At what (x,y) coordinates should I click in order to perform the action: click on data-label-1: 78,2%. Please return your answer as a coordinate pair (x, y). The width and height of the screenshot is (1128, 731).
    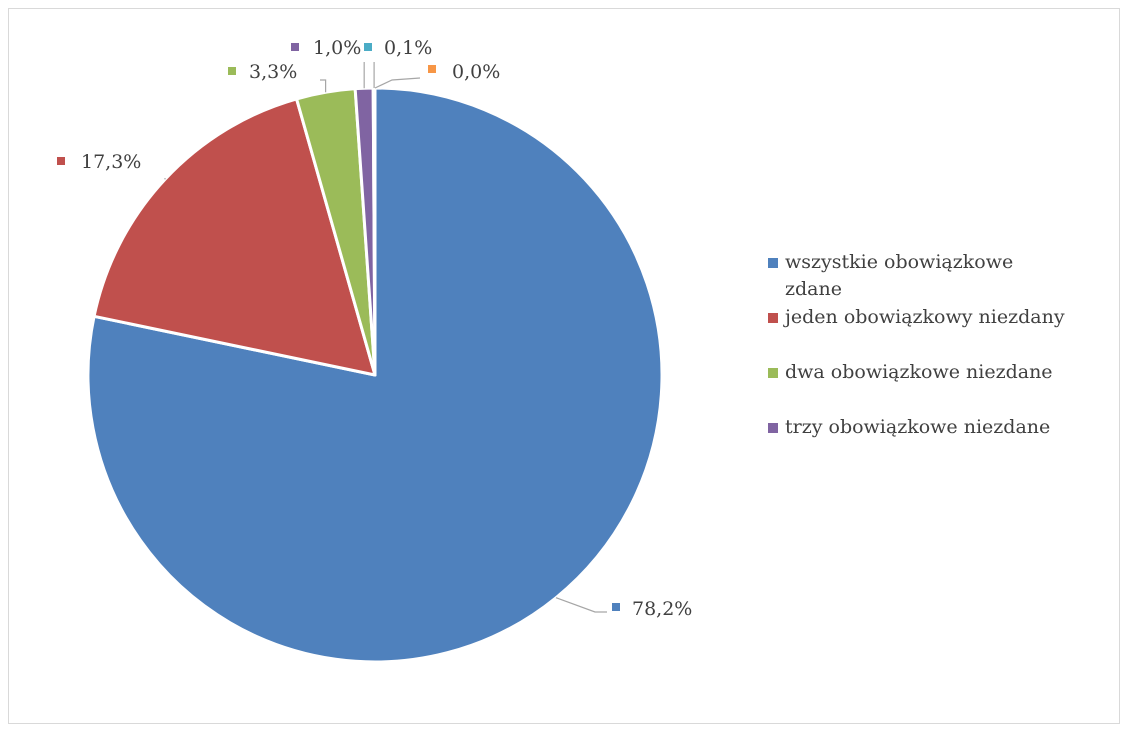
    Looking at the image, I should click on (662, 609).